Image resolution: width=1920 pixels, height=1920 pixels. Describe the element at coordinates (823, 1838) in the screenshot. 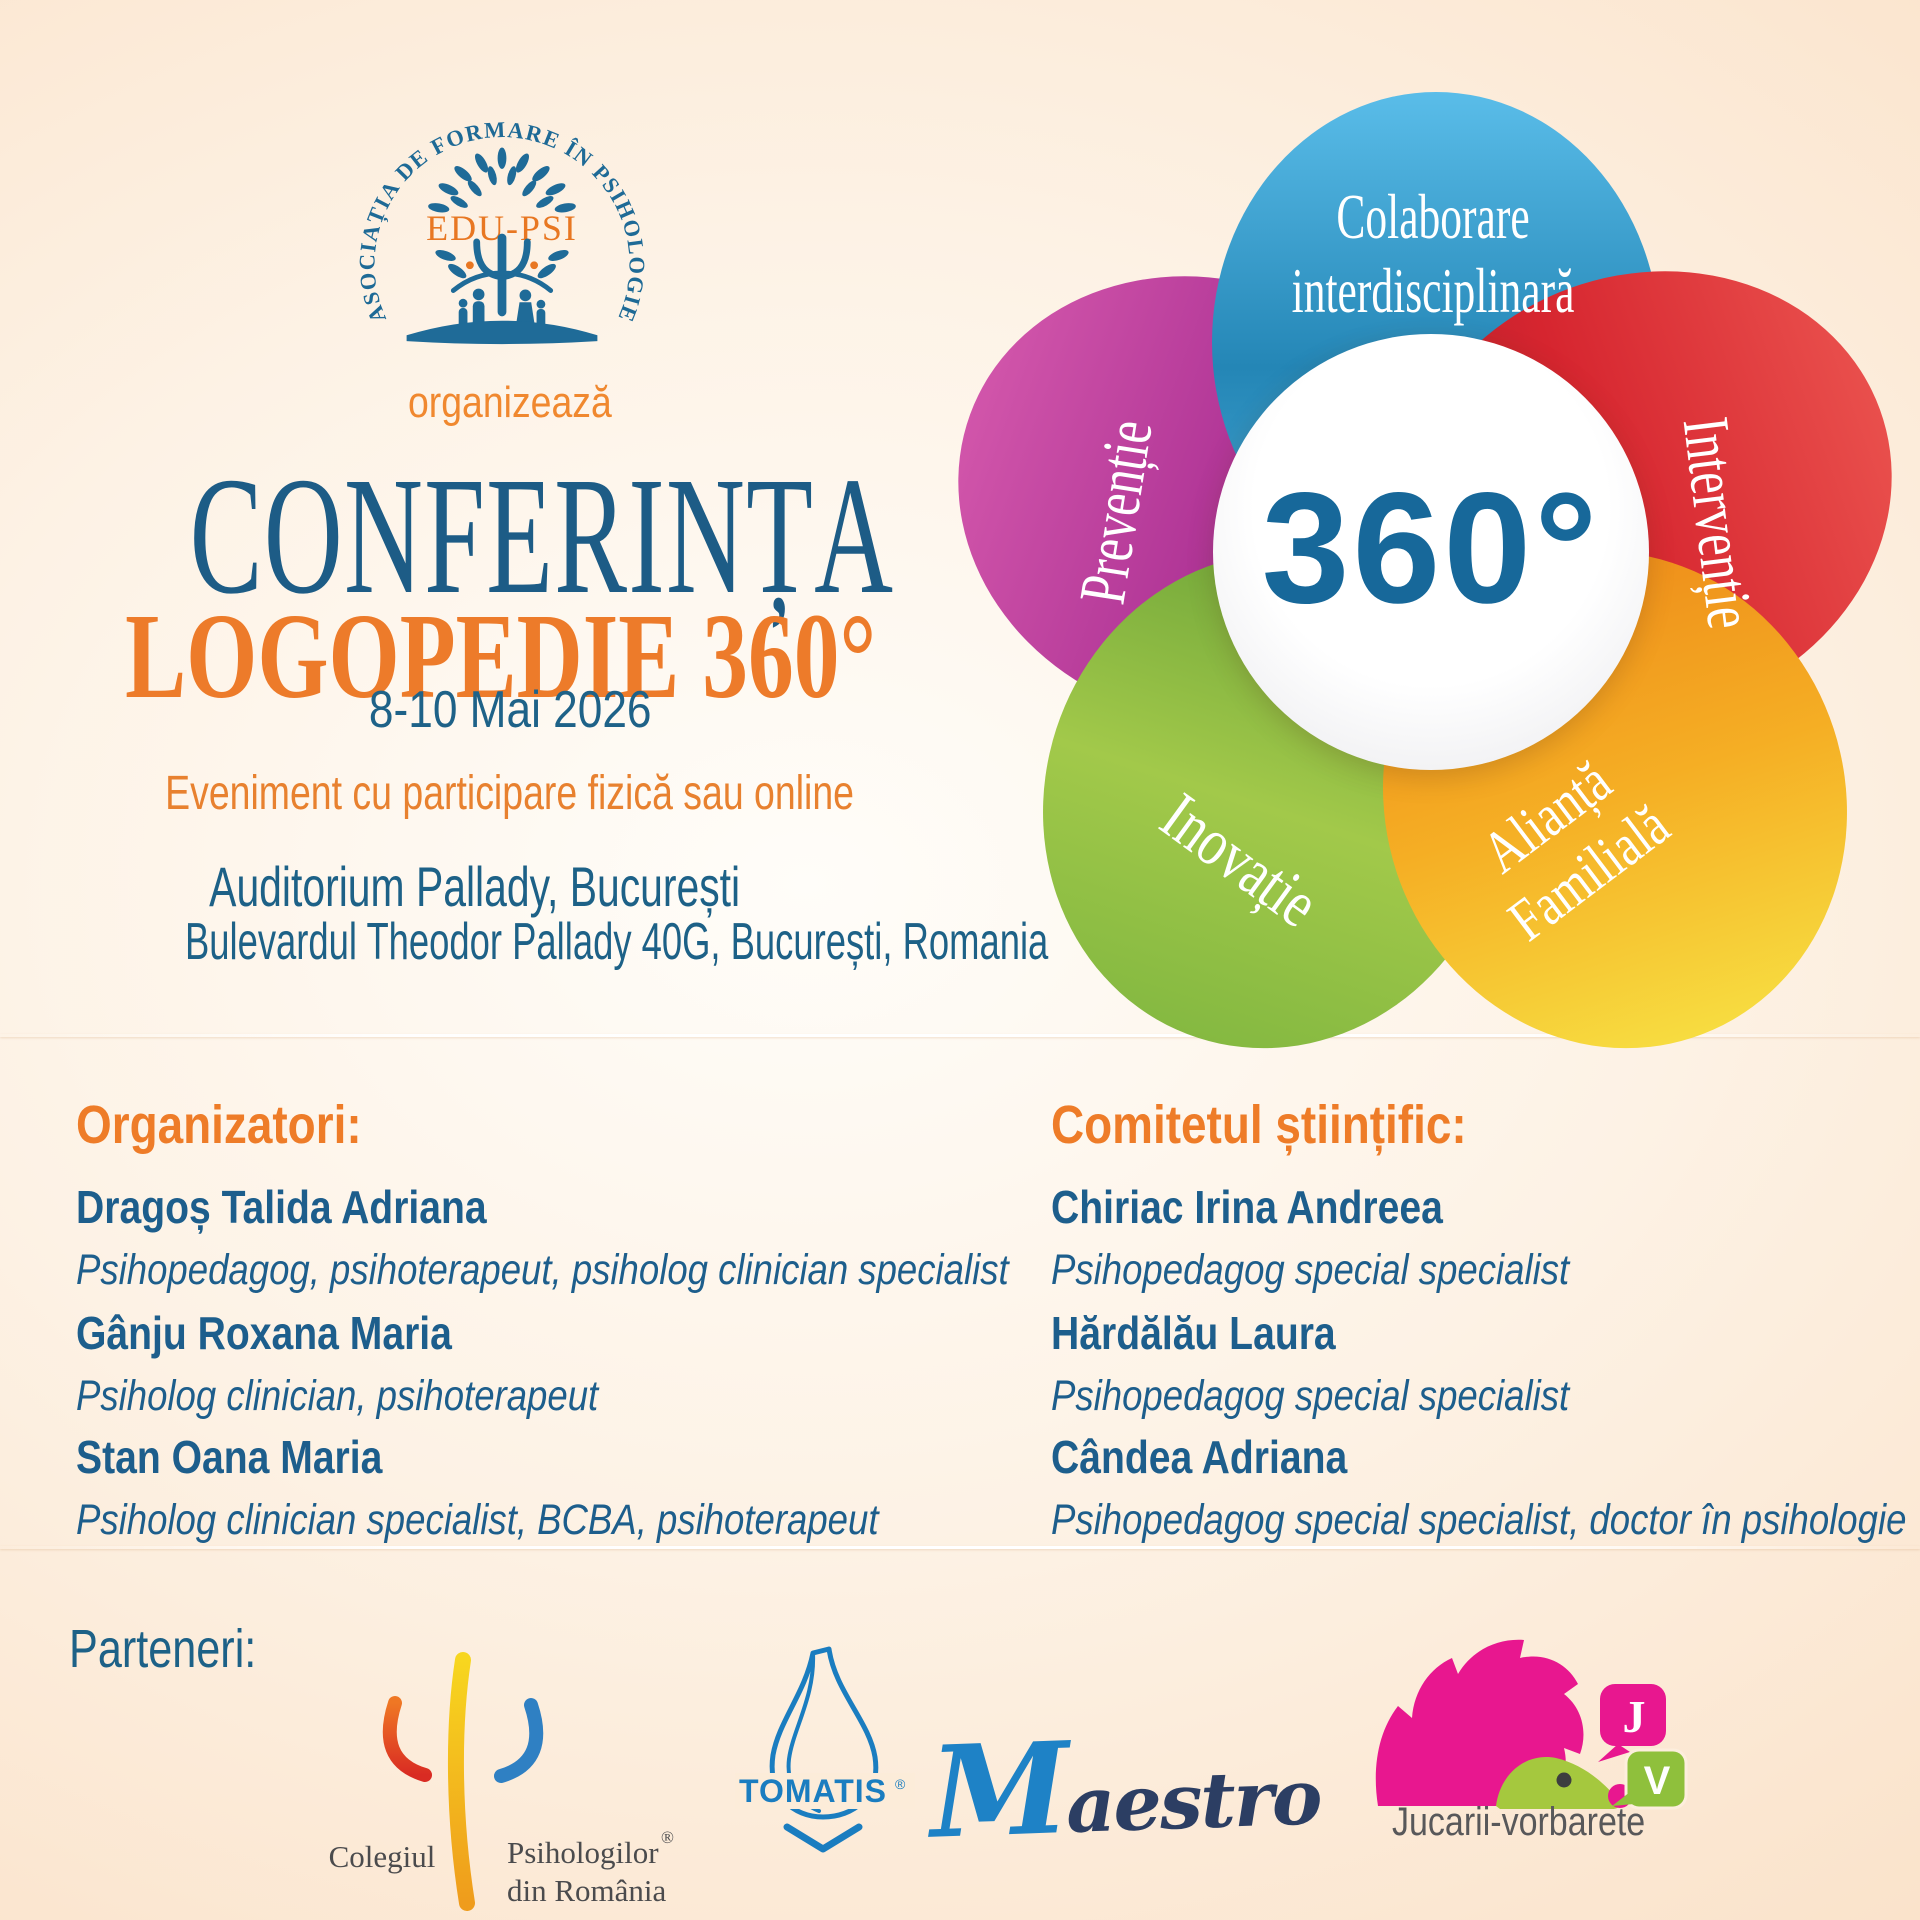

I see `tomatis-chevron-icon` at that location.